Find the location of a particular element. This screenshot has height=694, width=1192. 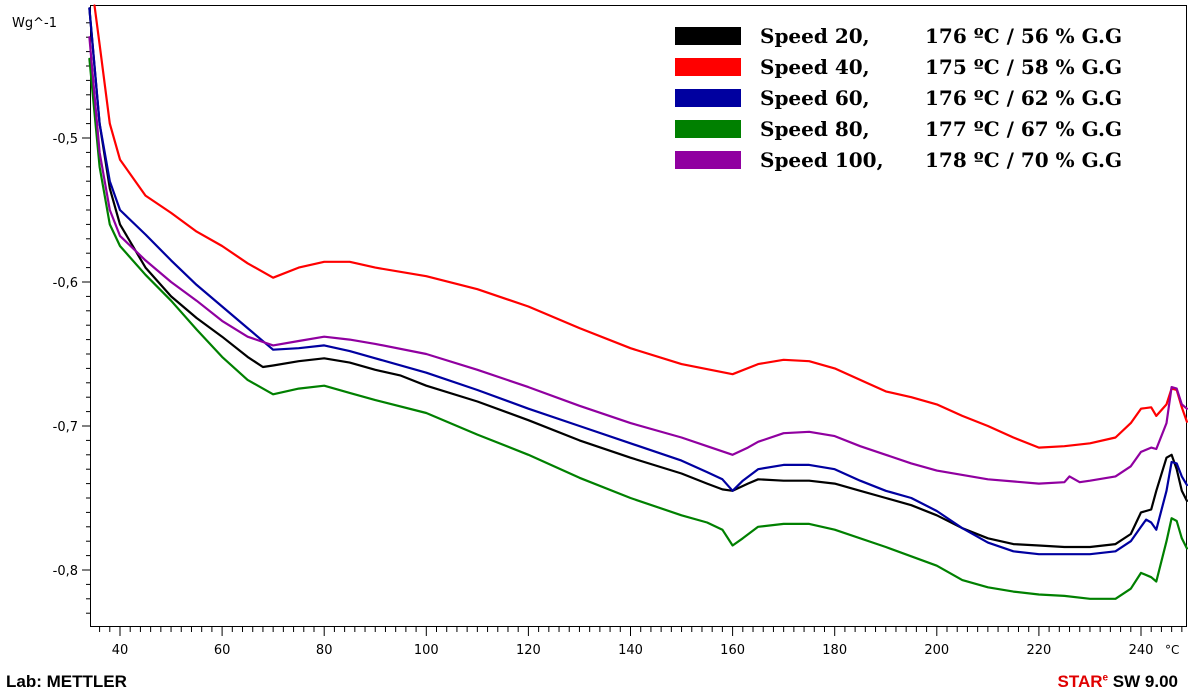

y-axis-ticks: -0,5 -0,6 -0,7 -0,8 is located at coordinates (71, 318).